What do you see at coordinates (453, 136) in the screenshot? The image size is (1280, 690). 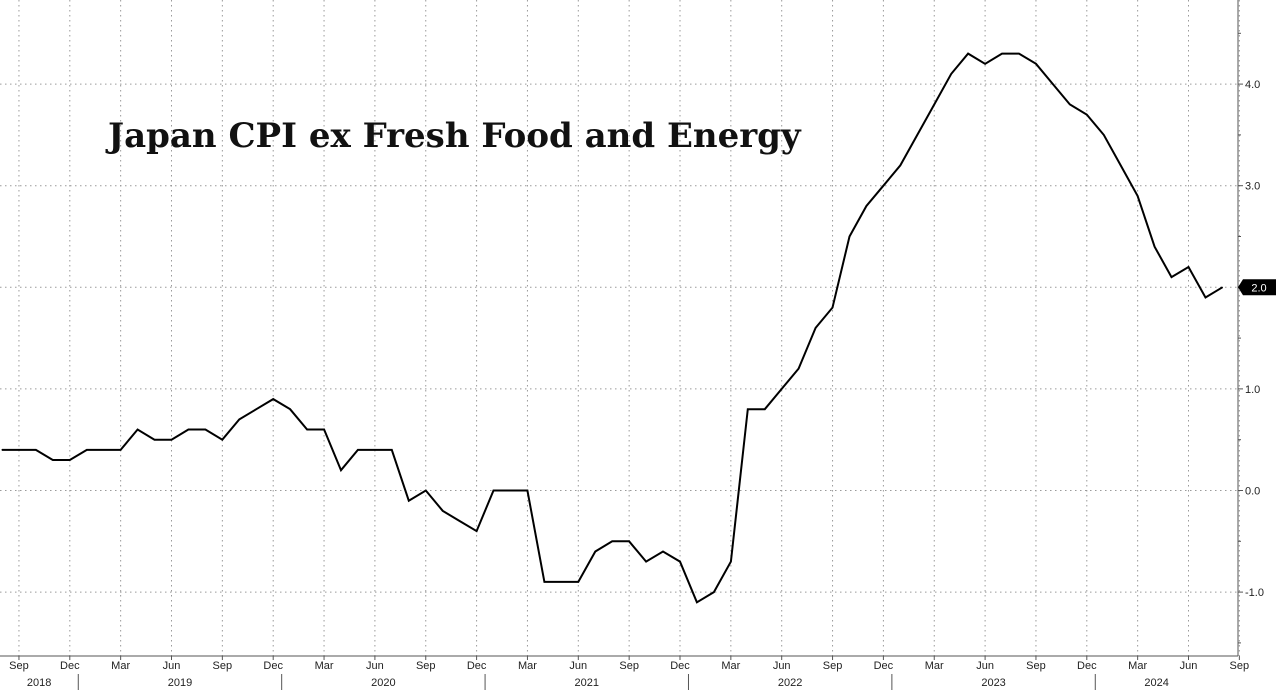 I see `chart-title: Japan CPI ex Fresh Food and Energy` at bounding box center [453, 136].